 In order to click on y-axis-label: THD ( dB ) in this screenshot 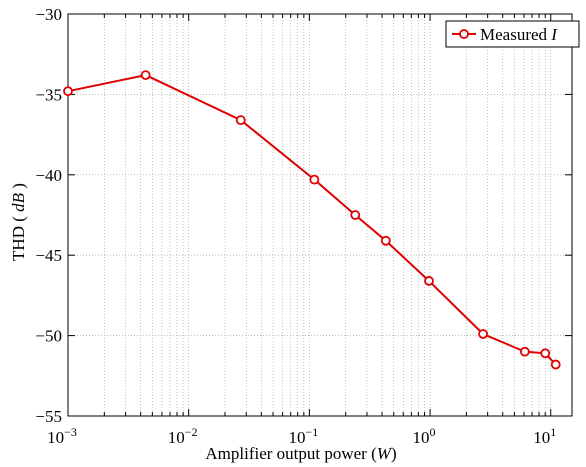, I will do `click(18, 222)`.